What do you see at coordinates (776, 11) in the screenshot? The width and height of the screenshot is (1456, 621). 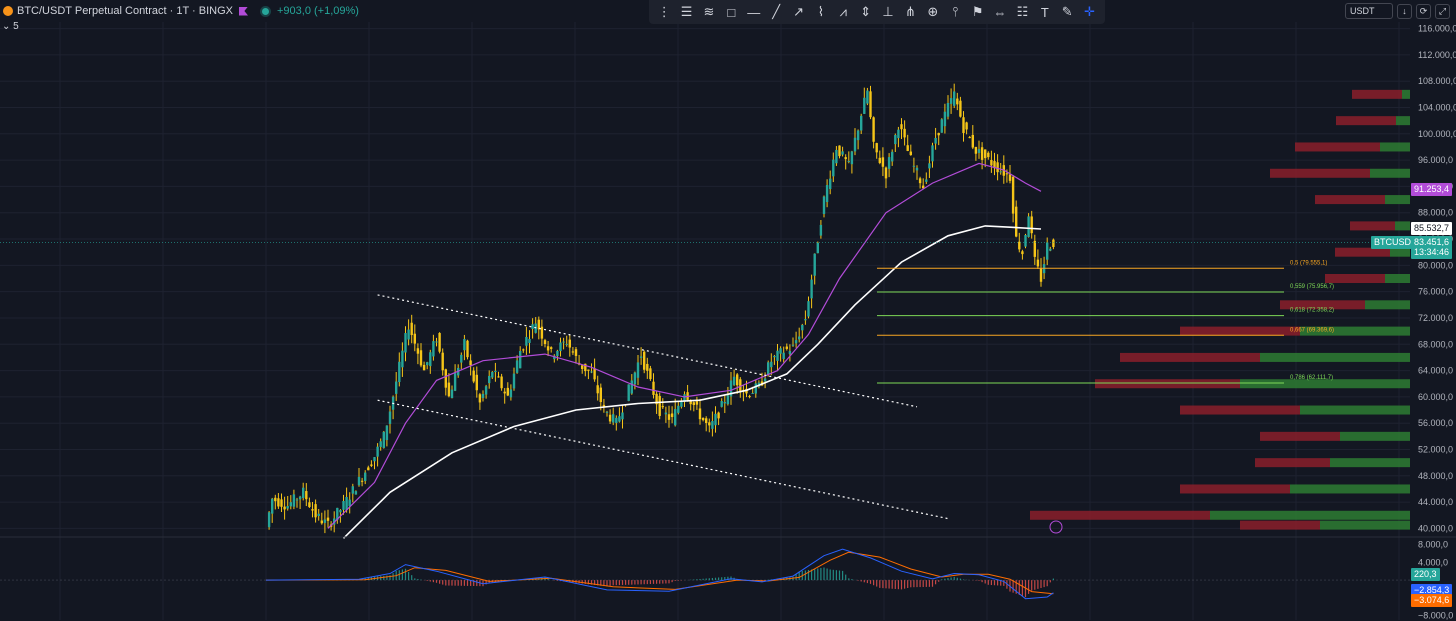 I see `trend-line-icon: ╱` at bounding box center [776, 11].